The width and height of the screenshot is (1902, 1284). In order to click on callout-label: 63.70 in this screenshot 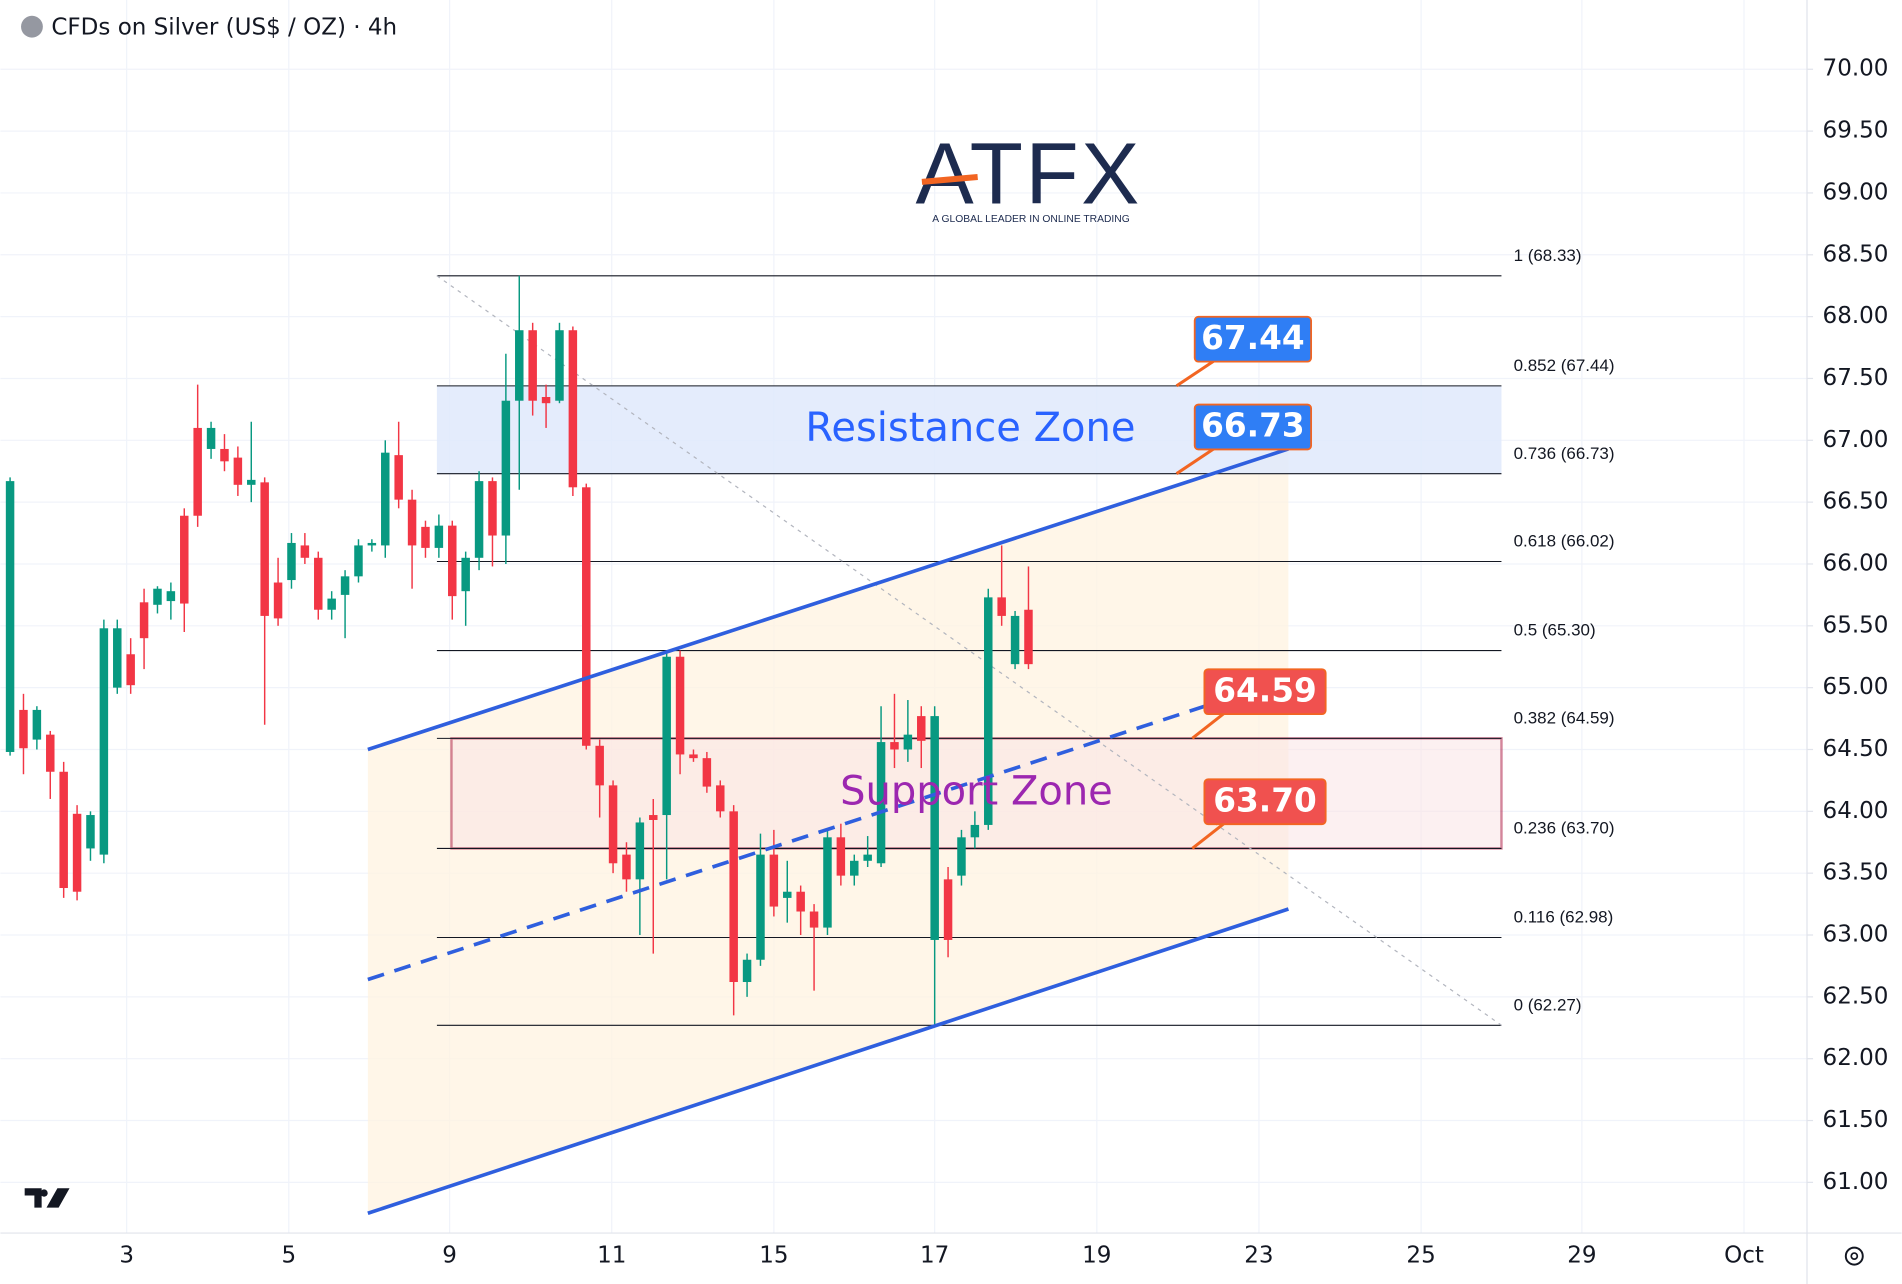, I will do `click(1265, 800)`.